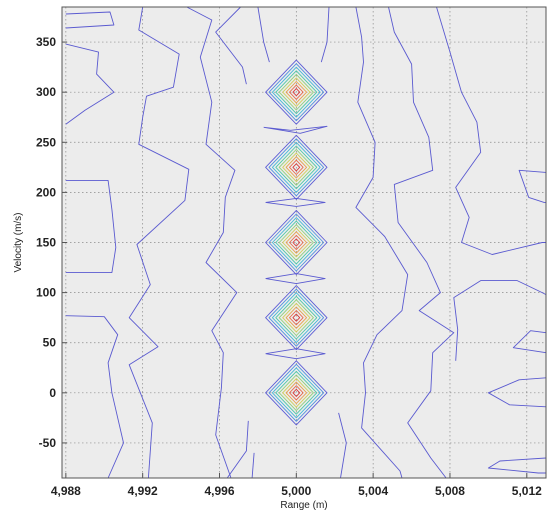 The image size is (551, 517). Describe the element at coordinates (219, 491) in the screenshot. I see `x-tick-label: 4,996` at that location.